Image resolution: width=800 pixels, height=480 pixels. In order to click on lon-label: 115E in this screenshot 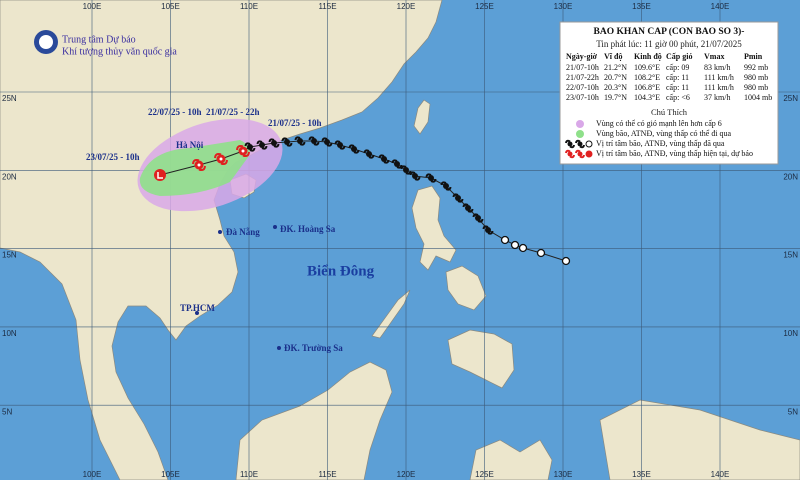, I will do `click(327, 6)`.